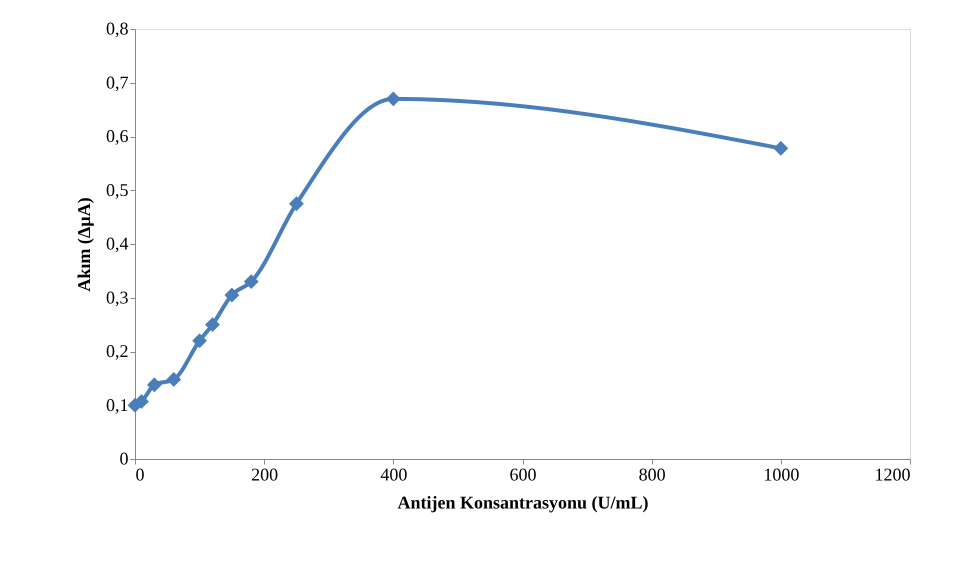 The height and width of the screenshot is (577, 979). I want to click on x-tick-label: 600, so click(523, 474).